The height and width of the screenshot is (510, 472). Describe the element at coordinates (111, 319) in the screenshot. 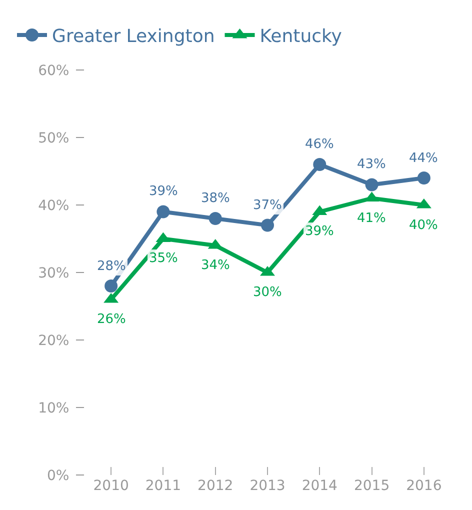

I see `data-label: 26%` at that location.